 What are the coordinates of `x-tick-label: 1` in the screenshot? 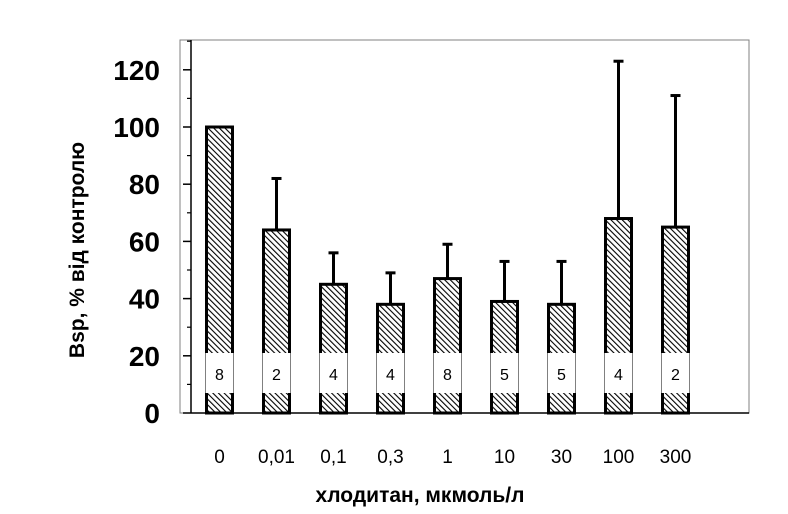 It's located at (447, 457).